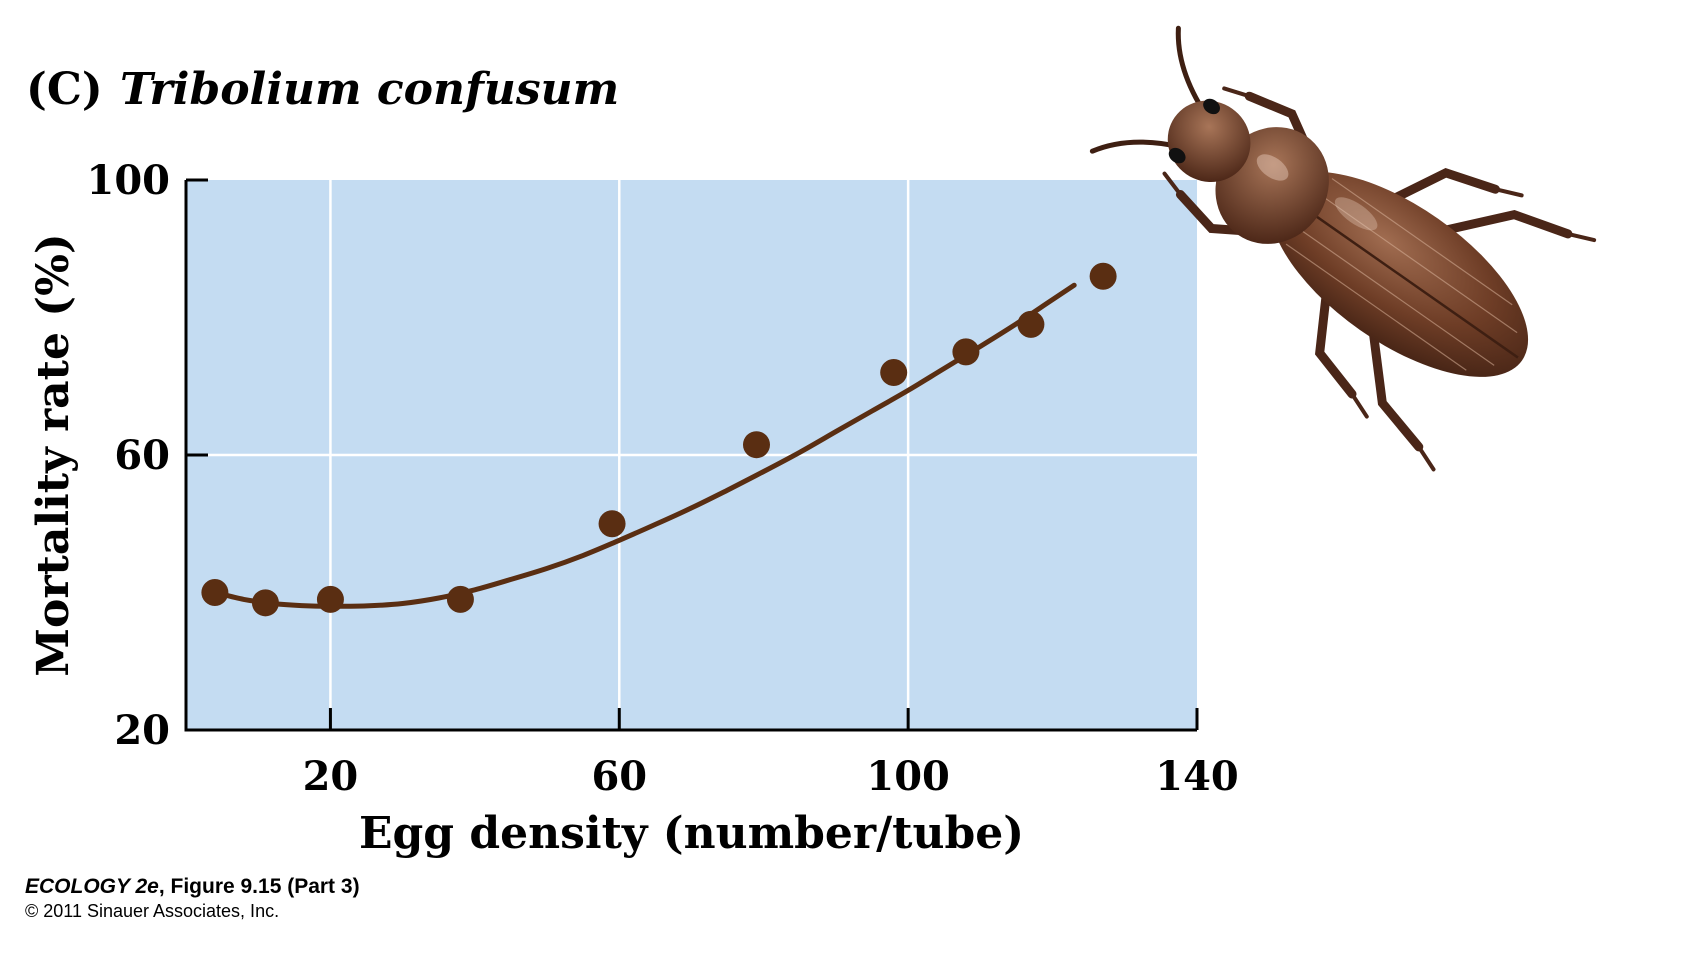  Describe the element at coordinates (619, 776) in the screenshot. I see `x-tick-label: 60` at that location.